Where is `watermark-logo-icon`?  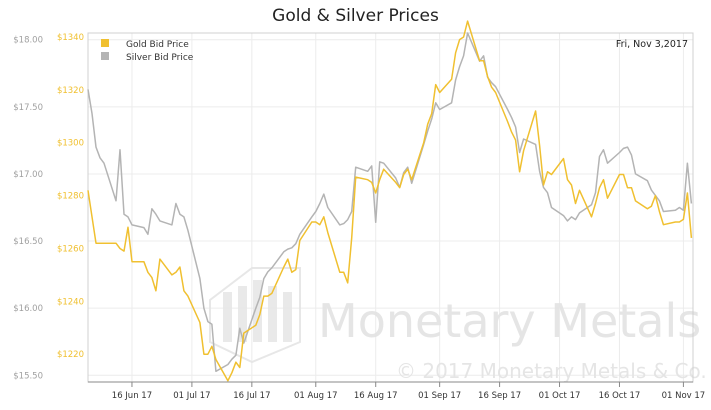
watermark-logo-icon is located at coordinates (255, 315).